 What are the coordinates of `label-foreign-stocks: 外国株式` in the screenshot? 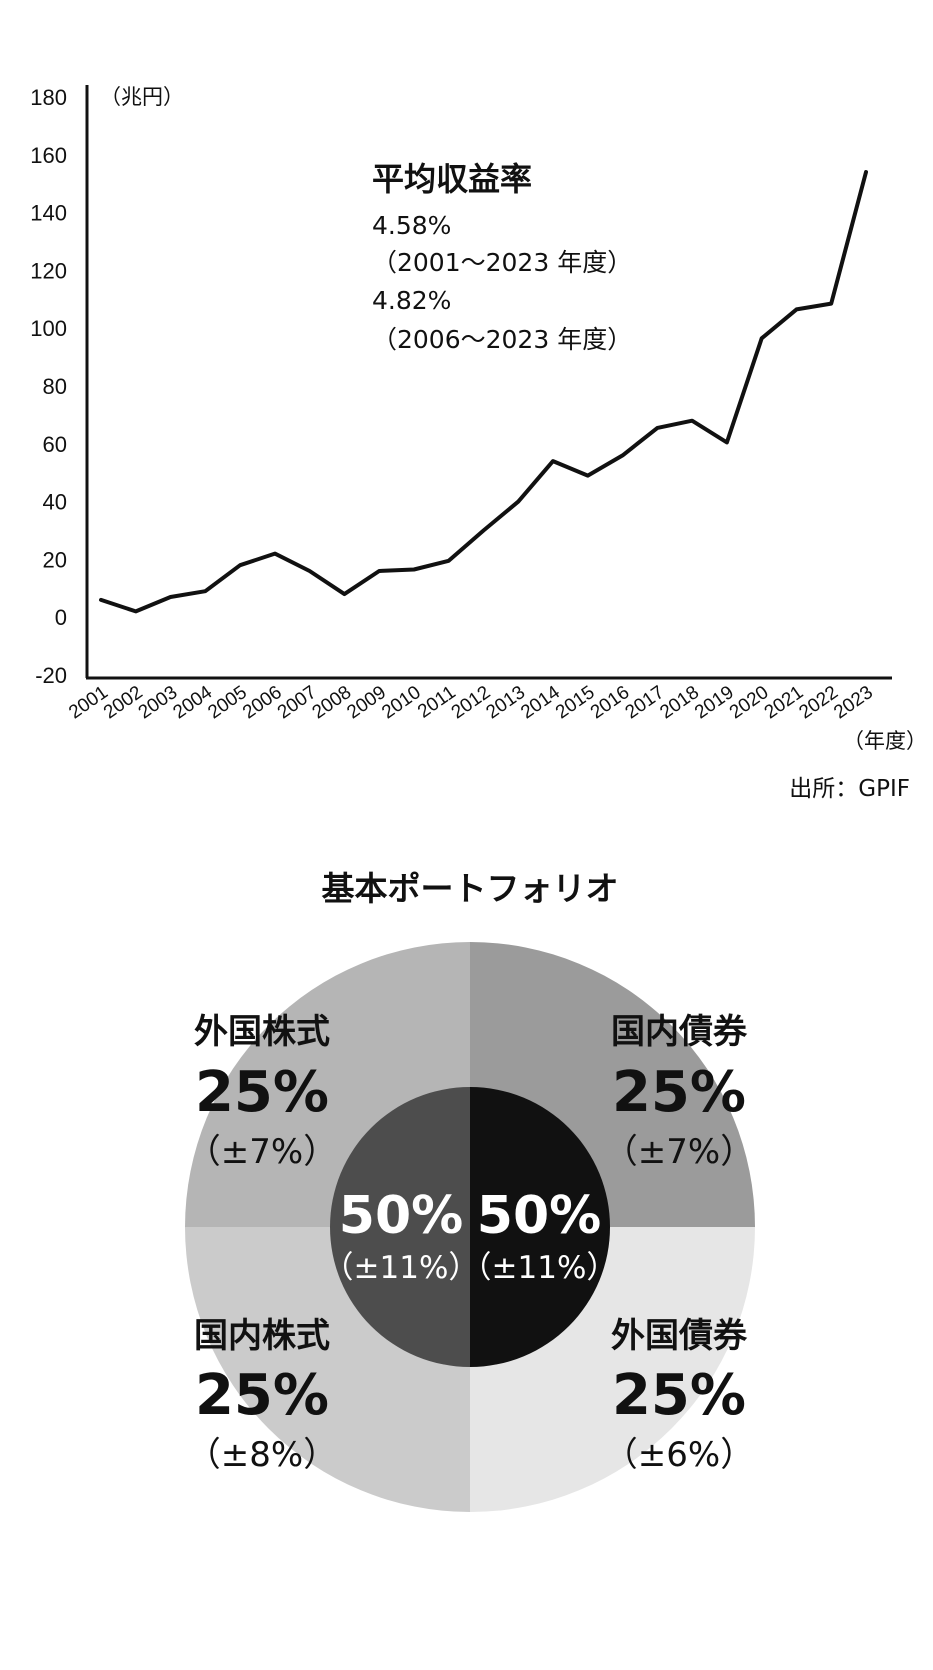 It's located at (262, 1032).